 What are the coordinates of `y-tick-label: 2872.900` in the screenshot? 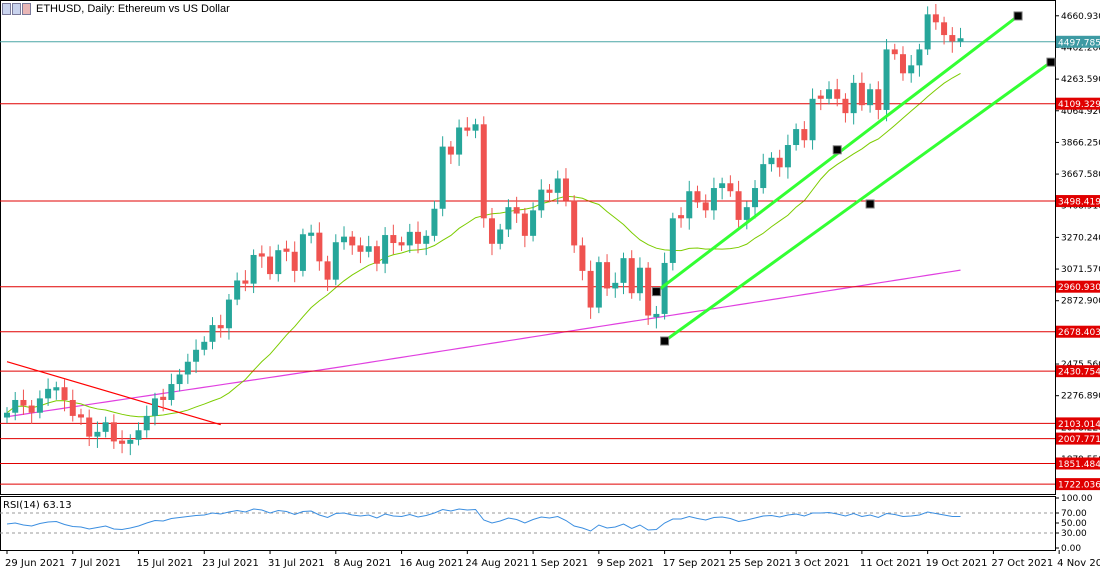 It's located at (1080, 302).